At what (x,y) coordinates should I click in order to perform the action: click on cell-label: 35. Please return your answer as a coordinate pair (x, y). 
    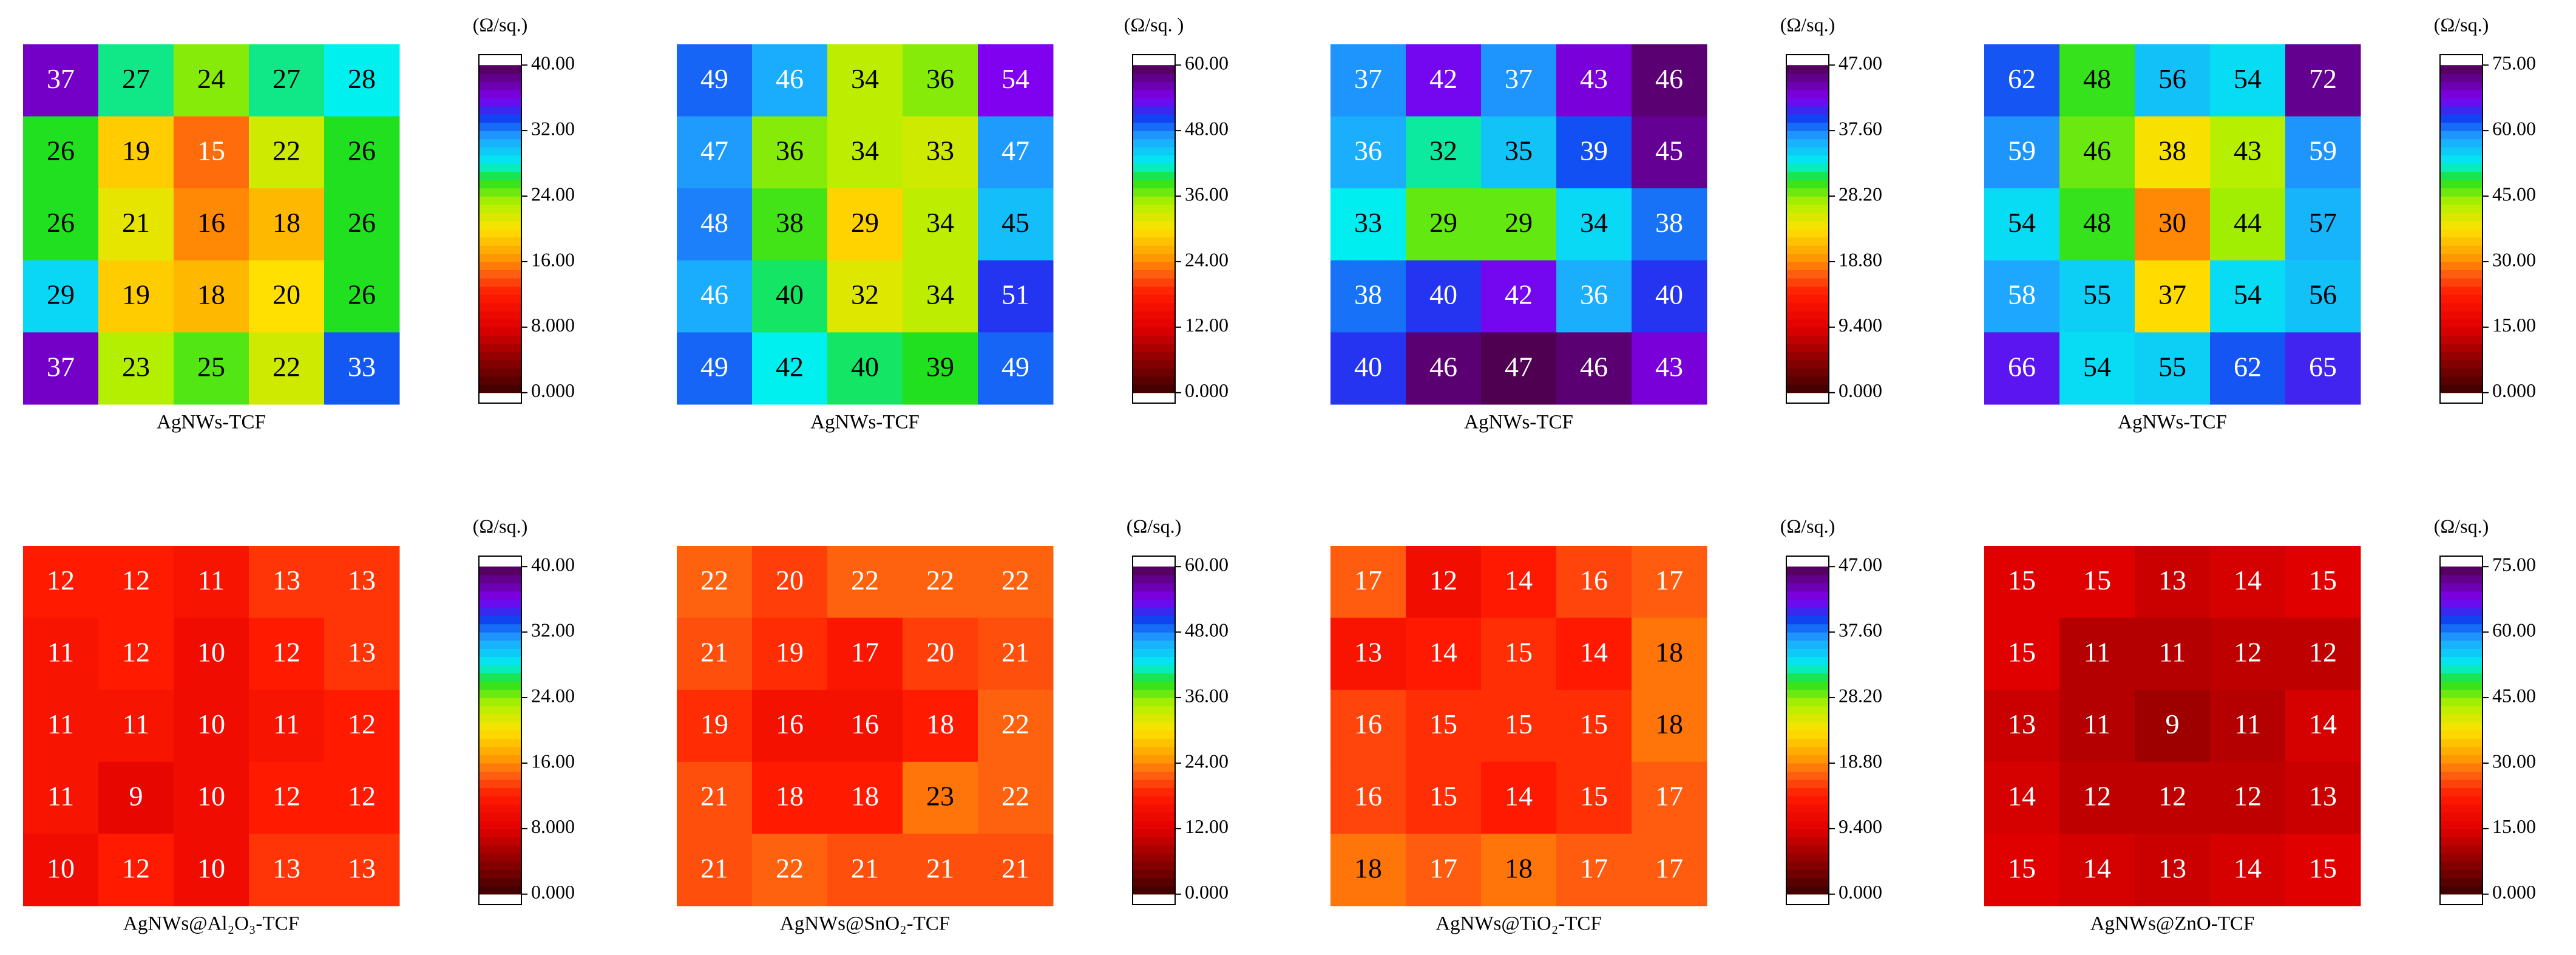
    Looking at the image, I should click on (1519, 150).